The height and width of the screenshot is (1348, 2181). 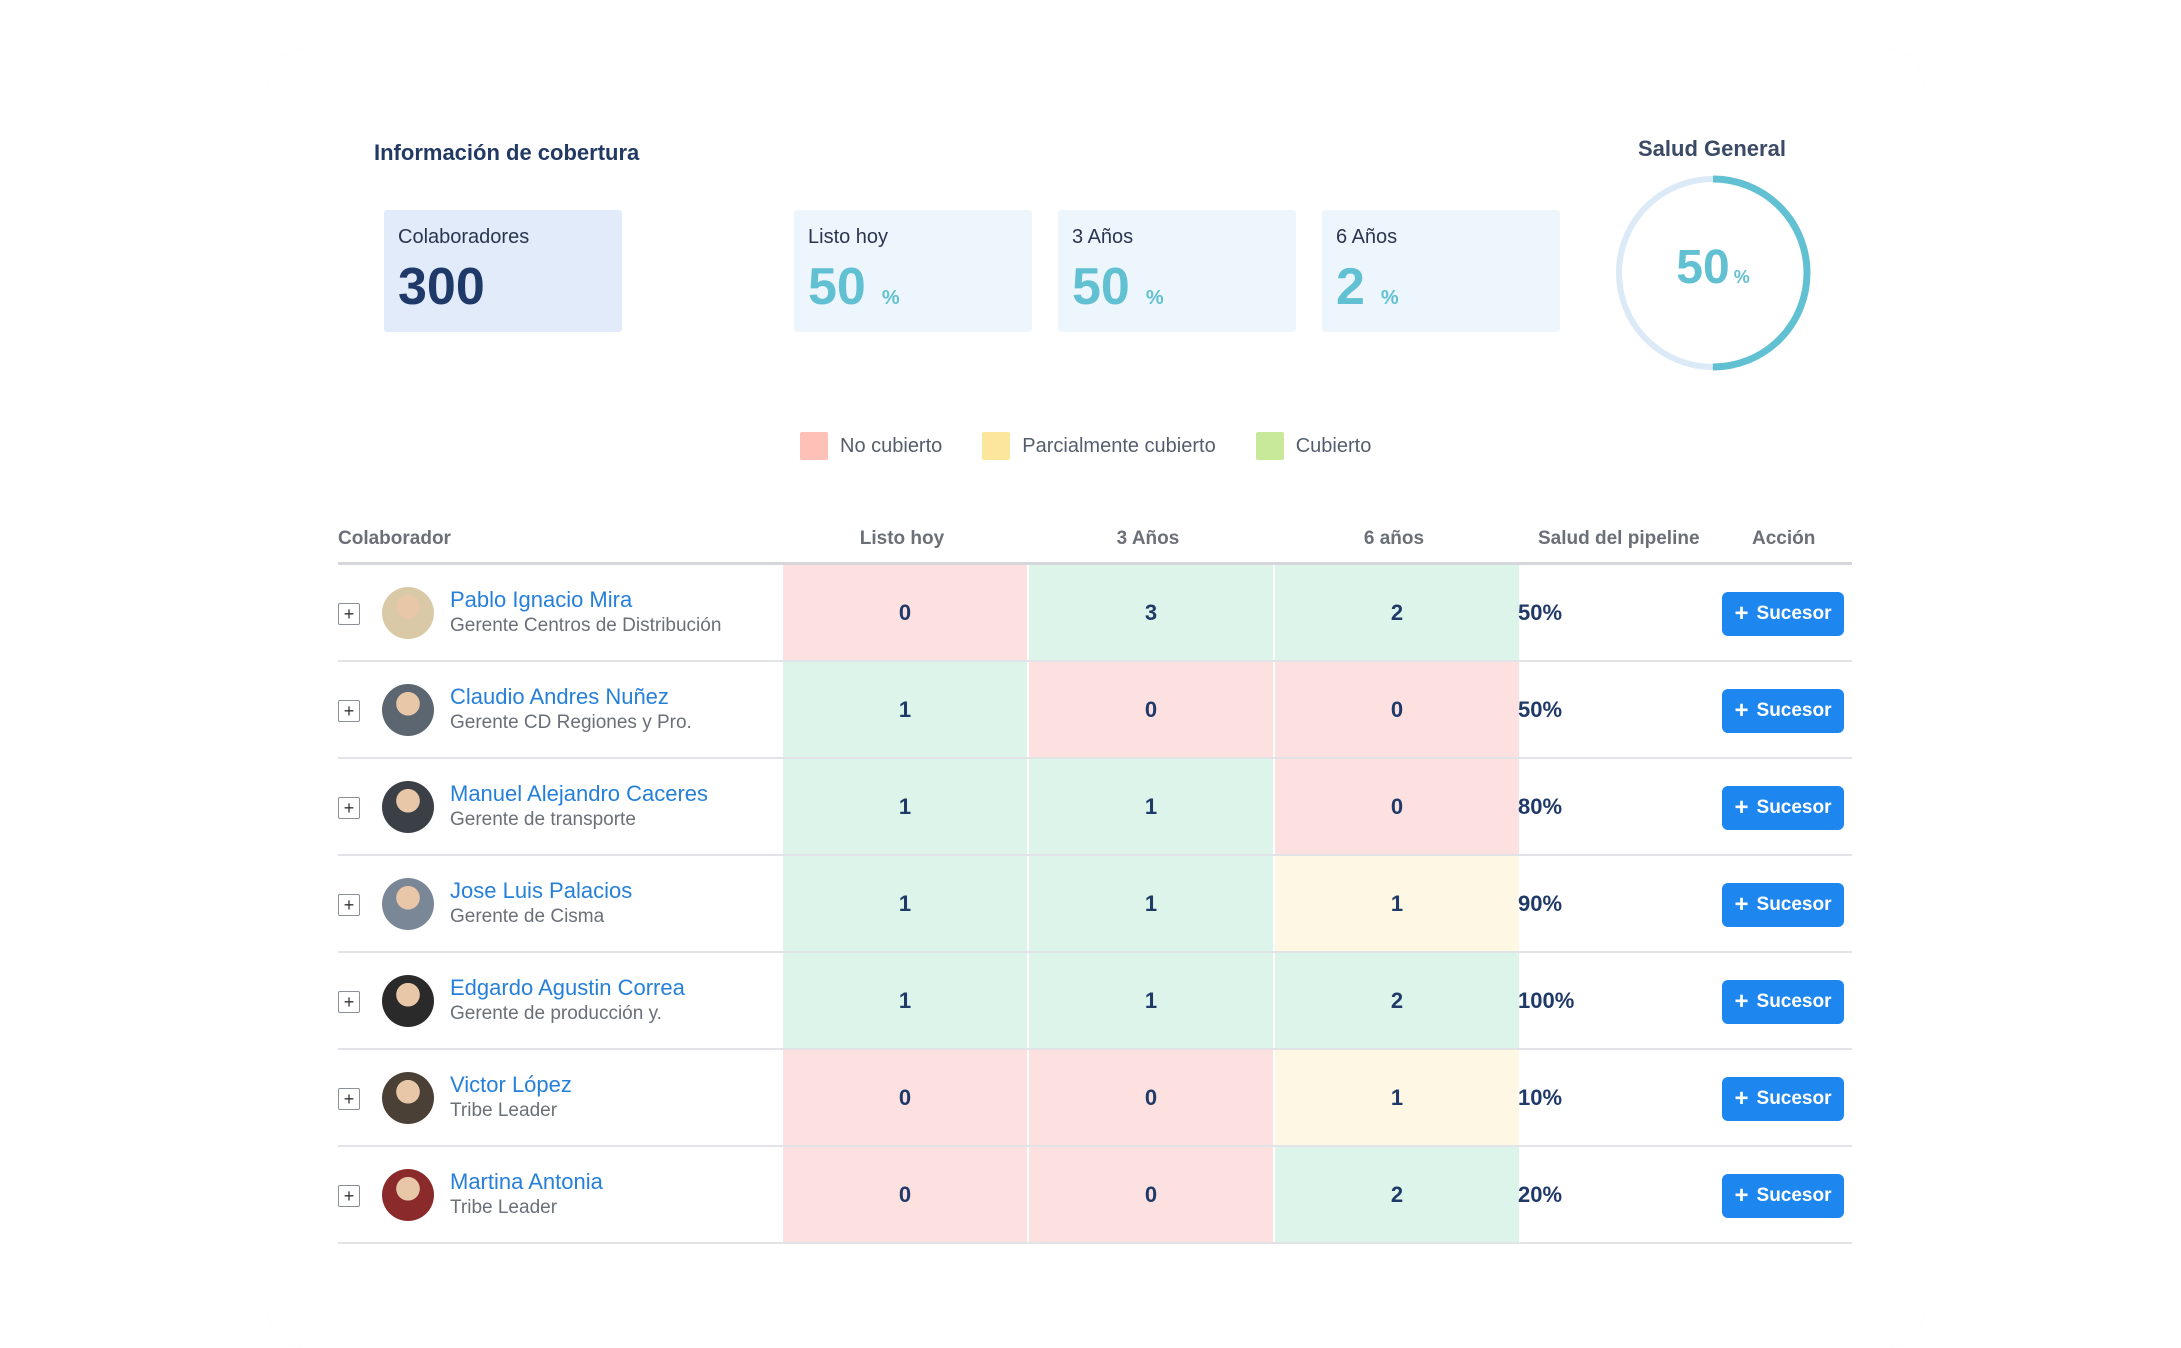 I want to click on collaborator-role: Gerente CD Regiones y Pro., so click(x=571, y=722).